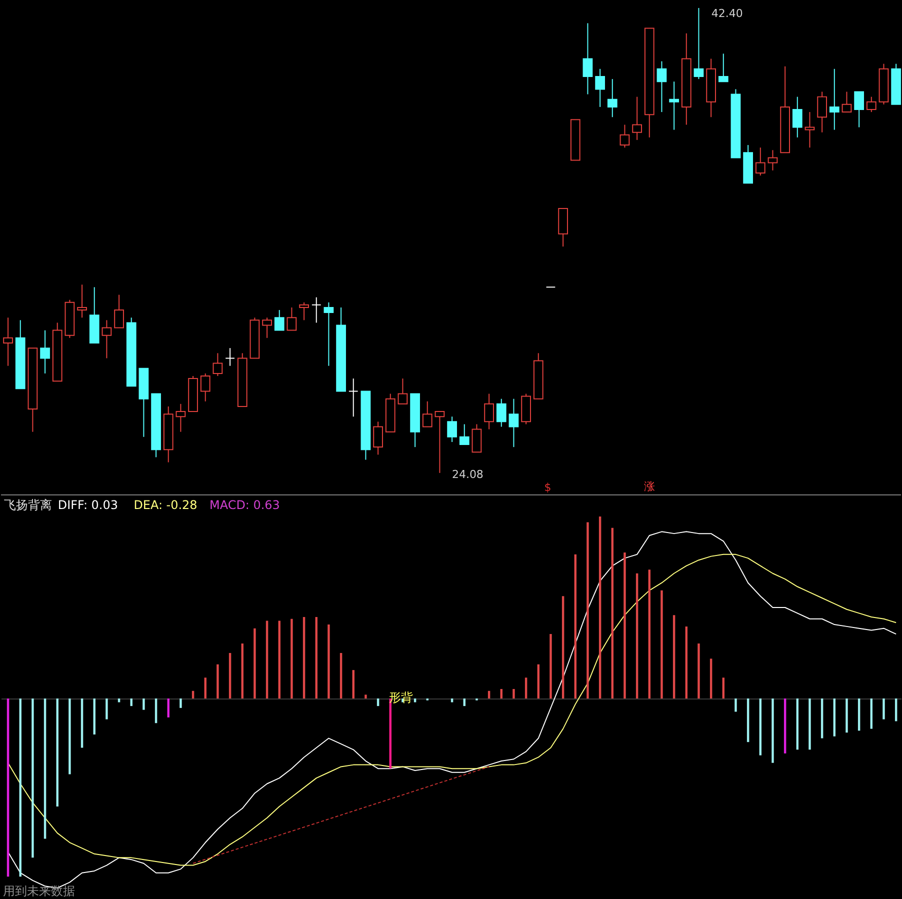 This screenshot has width=902, height=899. Describe the element at coordinates (28, 505) in the screenshot. I see `chart-title: 飞扬背离` at that location.